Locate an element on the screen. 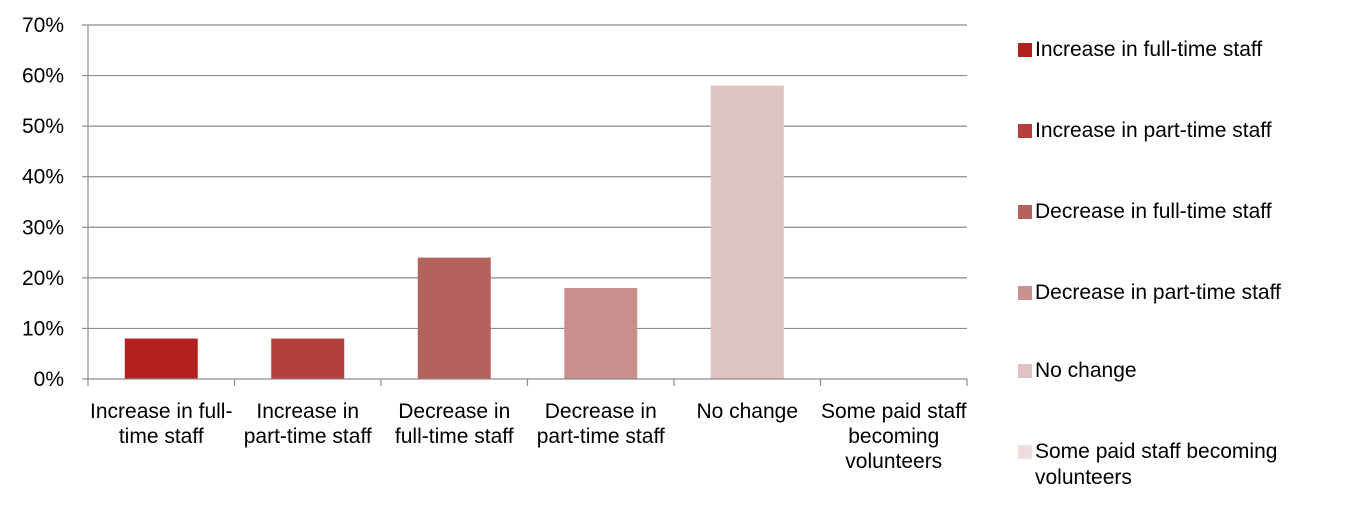 The height and width of the screenshot is (510, 1353). y-tick-label: 30% is located at coordinates (43, 227).